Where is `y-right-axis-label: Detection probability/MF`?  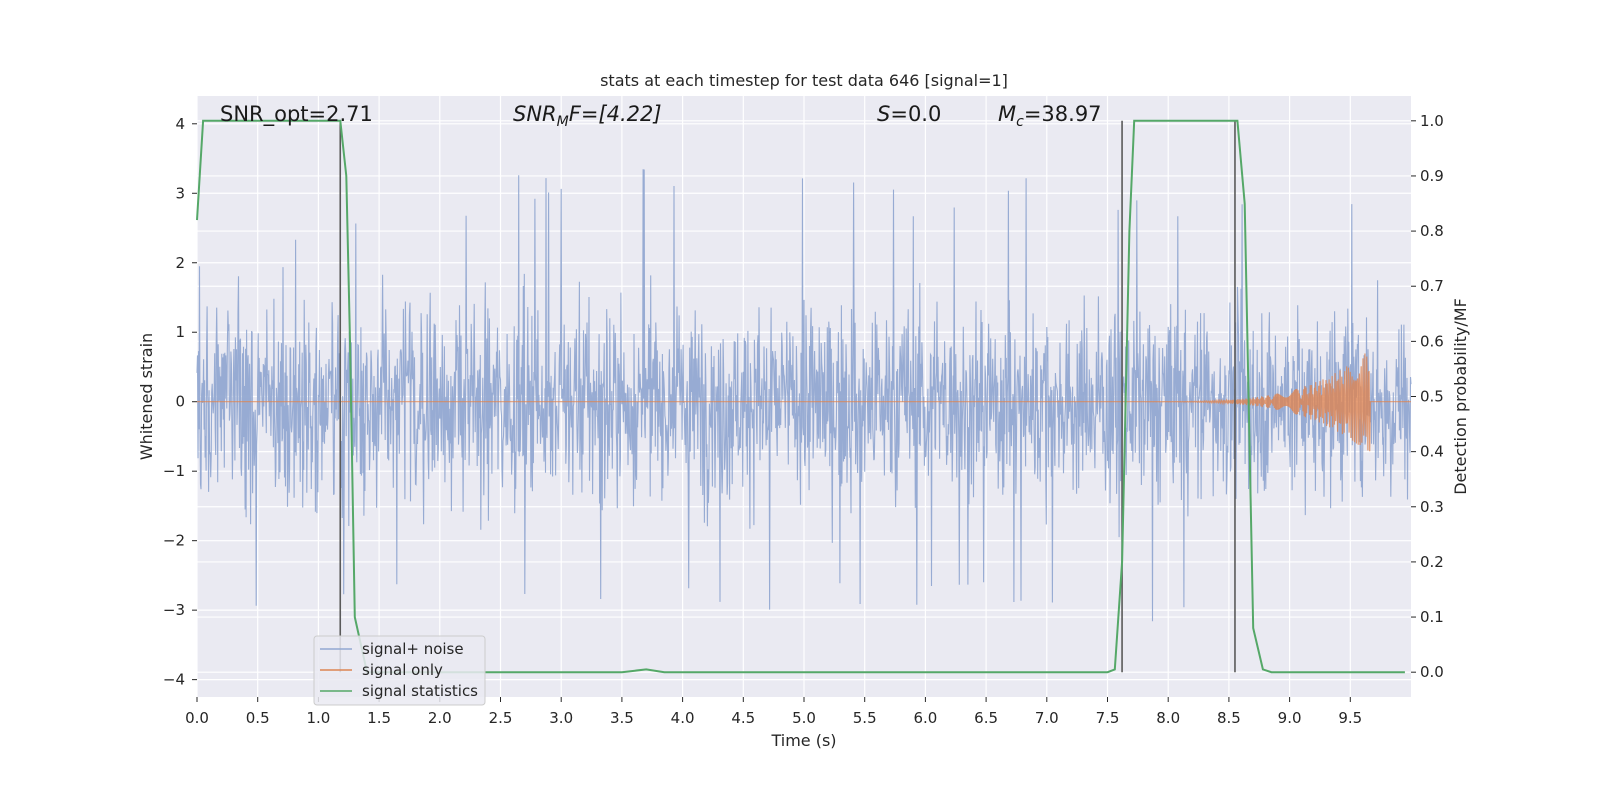
y-right-axis-label: Detection probability/MF is located at coordinates (1460, 396).